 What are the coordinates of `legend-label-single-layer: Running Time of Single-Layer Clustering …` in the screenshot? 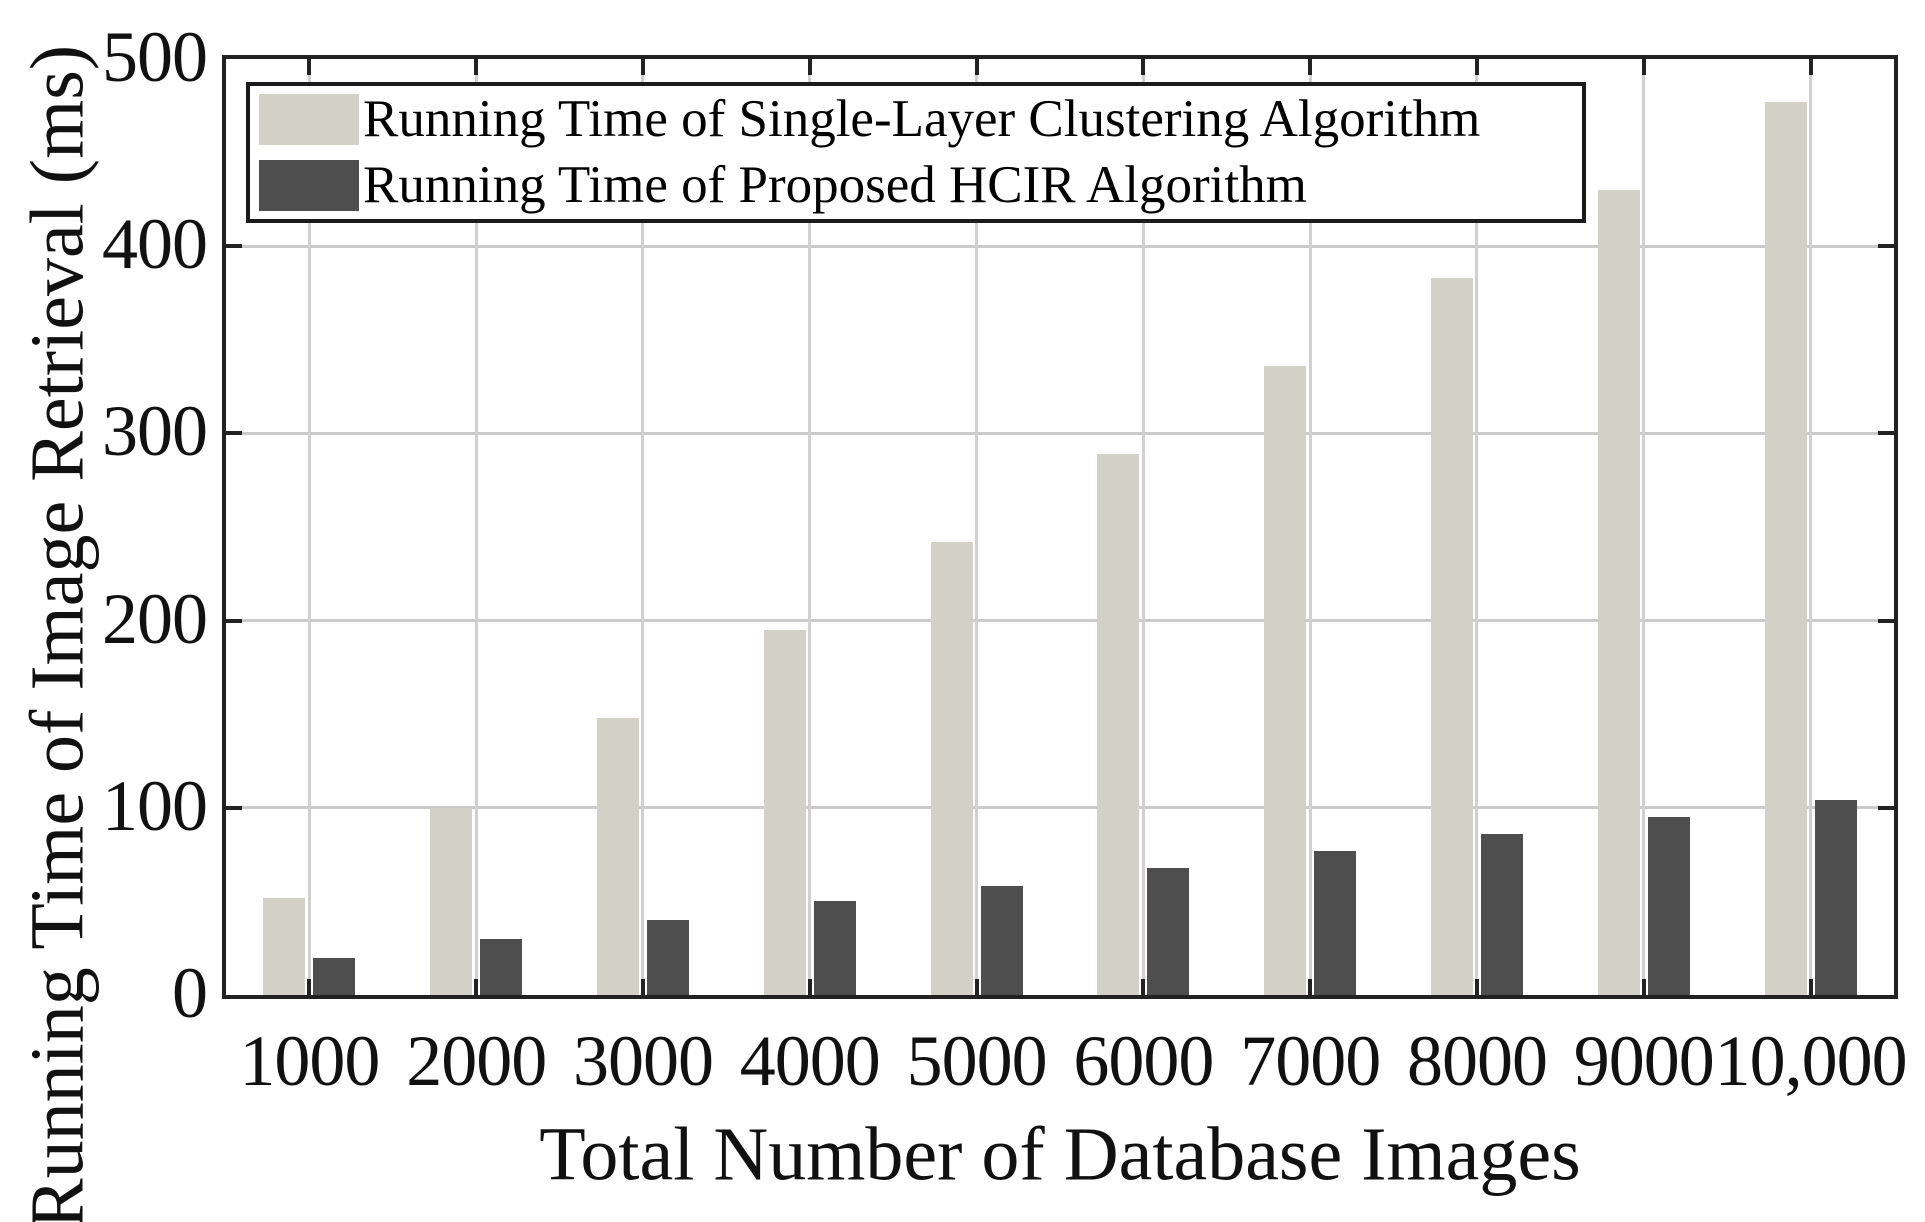 It's located at (922, 119).